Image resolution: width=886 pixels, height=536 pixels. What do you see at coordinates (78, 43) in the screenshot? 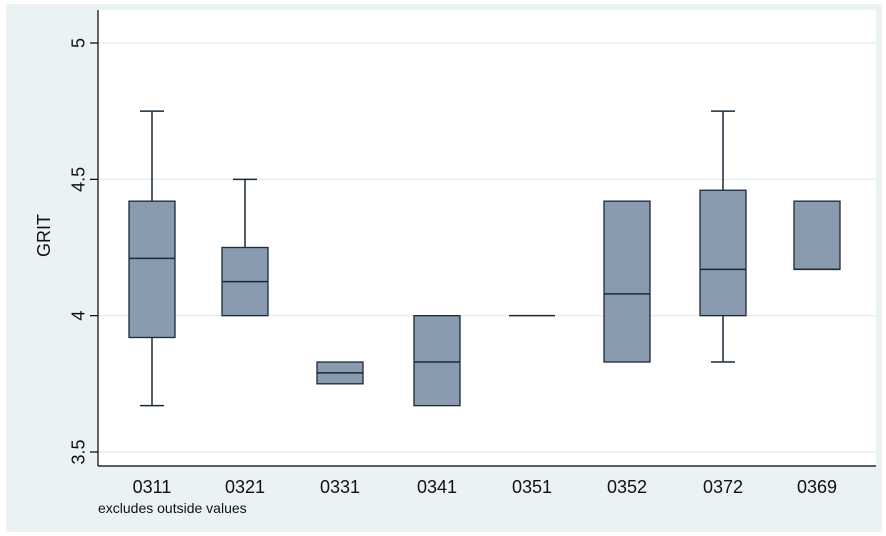
I see `y-tick-label: 5` at bounding box center [78, 43].